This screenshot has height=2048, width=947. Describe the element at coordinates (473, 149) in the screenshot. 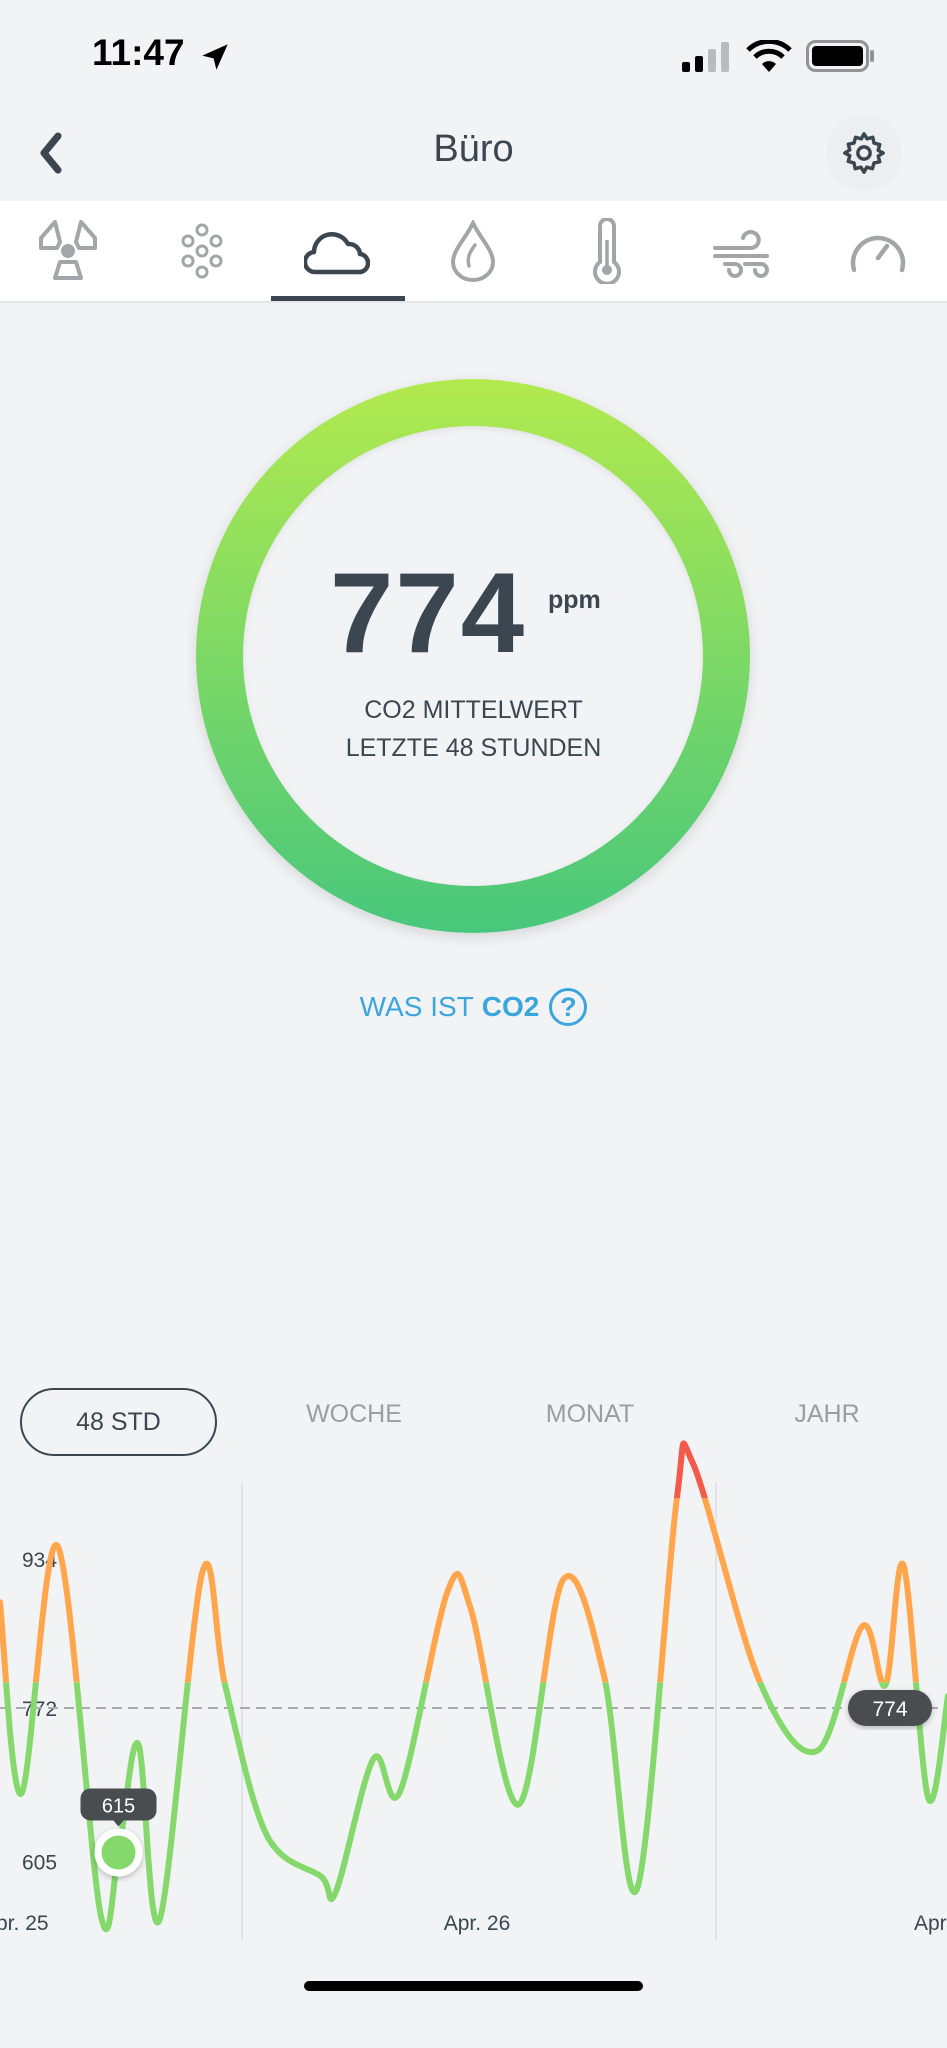

I see `page-title: Büro` at that location.